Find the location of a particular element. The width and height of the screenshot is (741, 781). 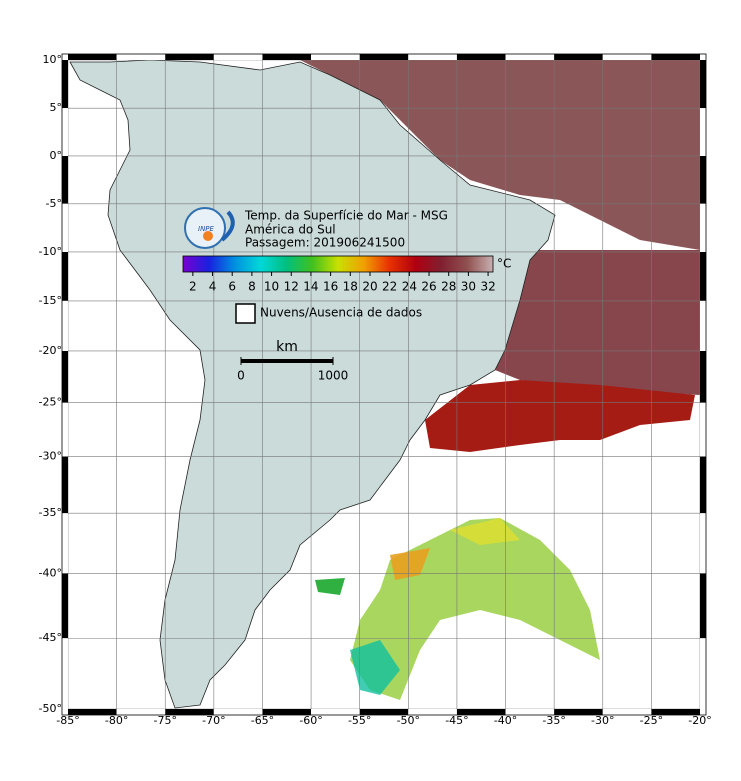

colorbar-tick-label: 12 is located at coordinates (291, 287).